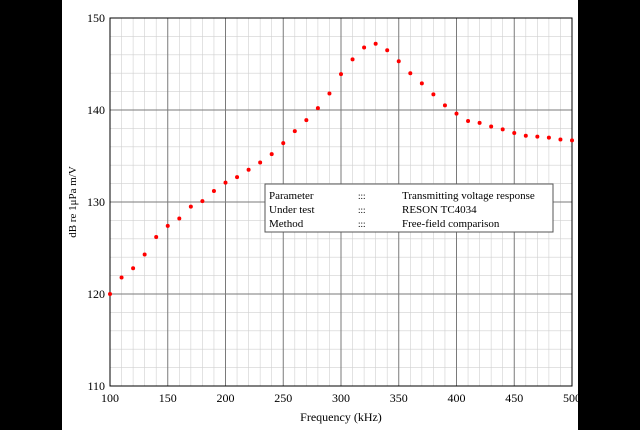  Describe the element at coordinates (291, 196) in the screenshot. I see `info-key-parameter: Parameter` at that location.